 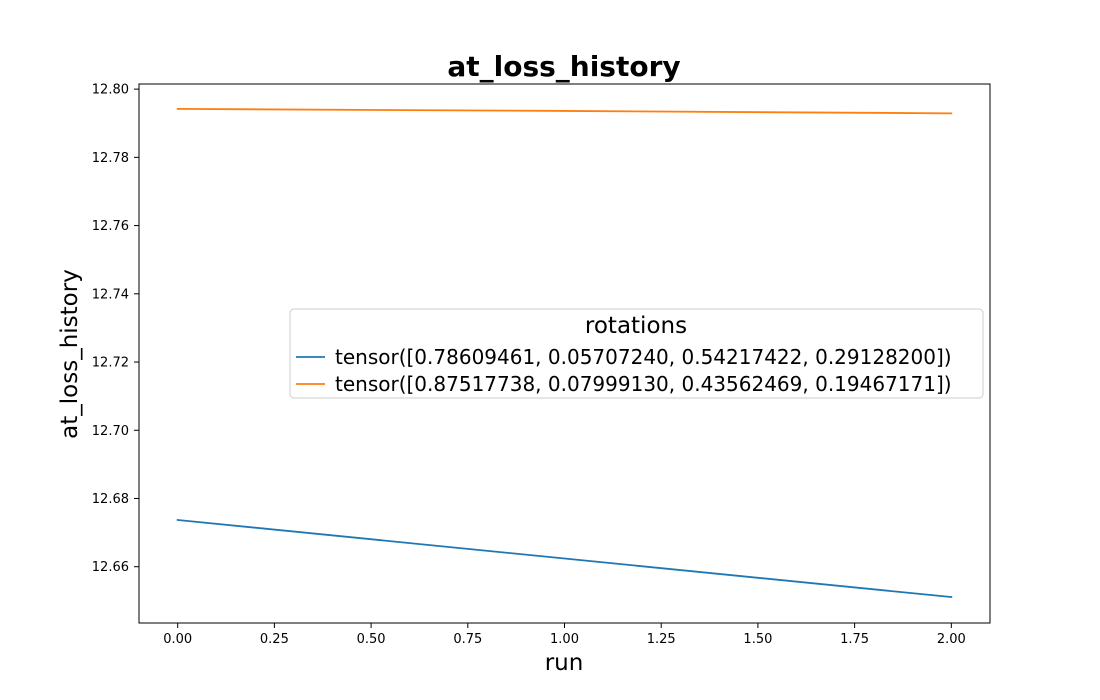 What do you see at coordinates (110, 431) in the screenshot?
I see `y-tick-label: 12.70` at bounding box center [110, 431].